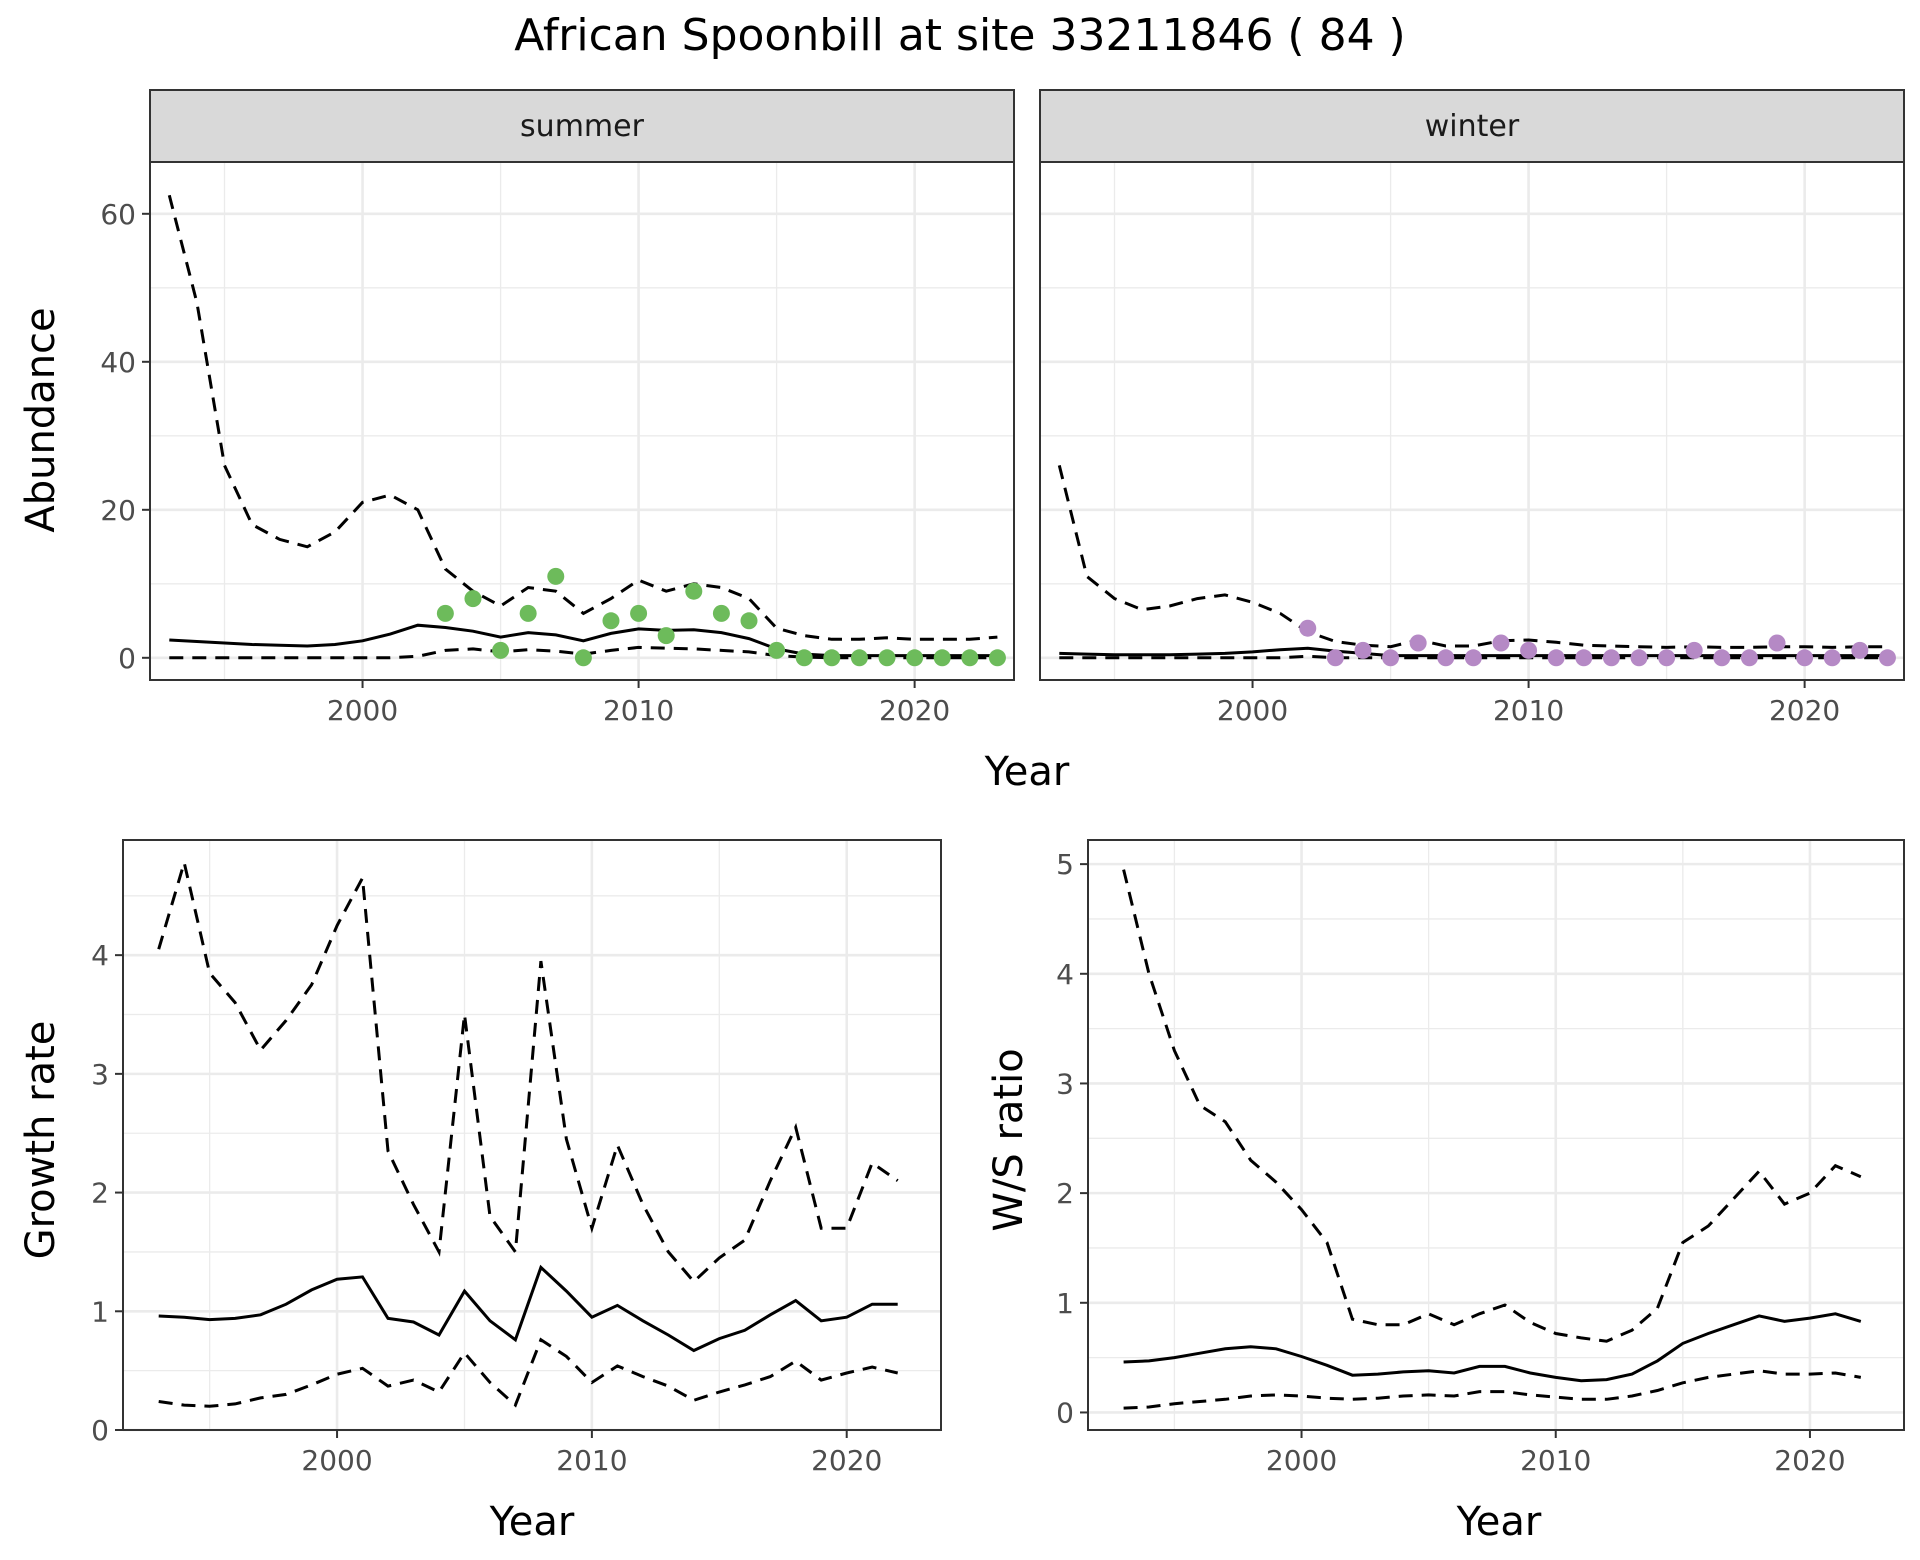  I want to click on y-tick-label: 1, so click(1065, 1303).